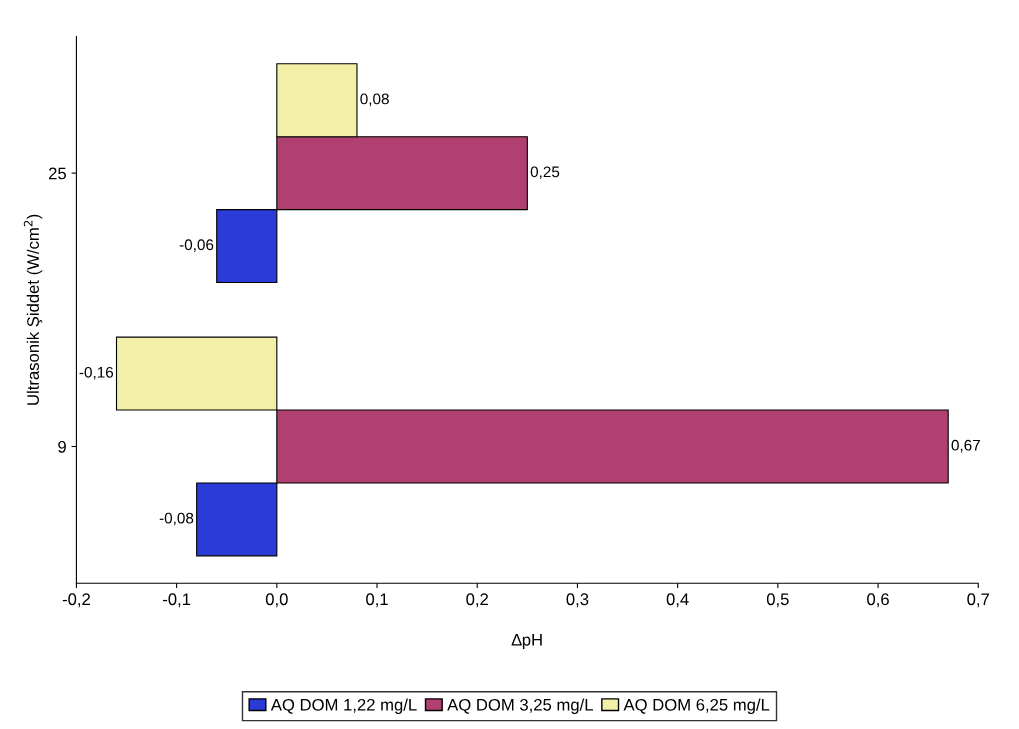 This screenshot has width=1019, height=729. Describe the element at coordinates (343, 706) in the screenshot. I see `legend-label: AQ DOM 1,22 mg/L` at that location.